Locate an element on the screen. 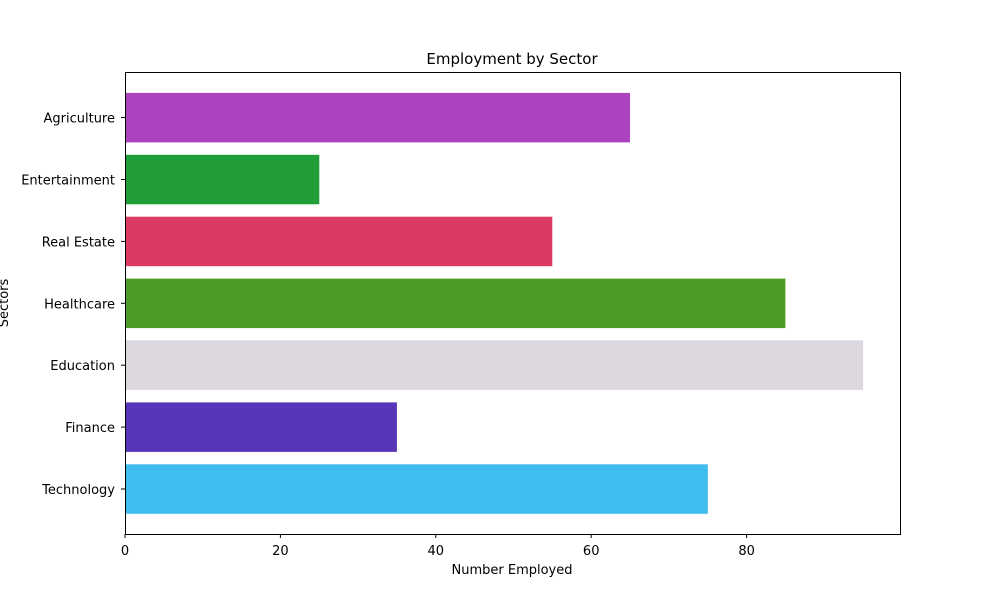 This screenshot has width=1000, height=600. x-axis-label: Number Employed is located at coordinates (512, 570).